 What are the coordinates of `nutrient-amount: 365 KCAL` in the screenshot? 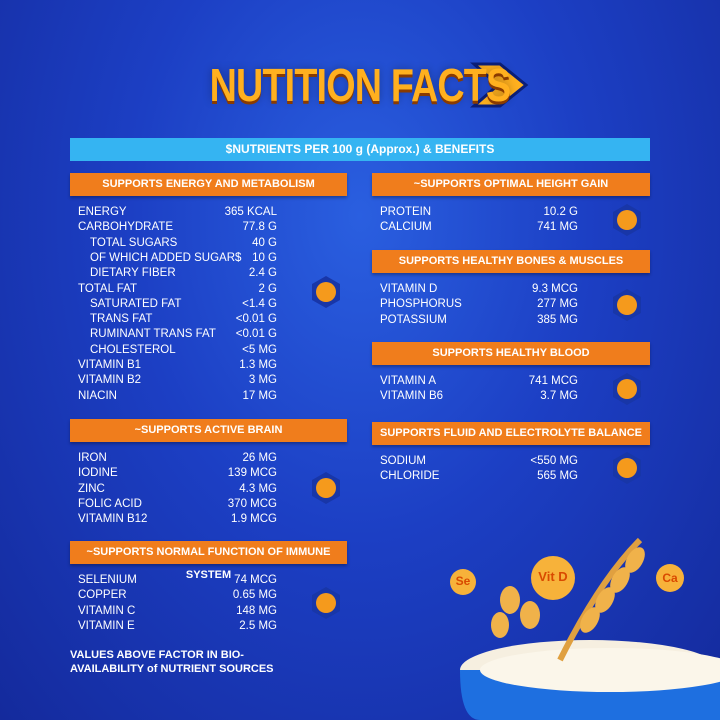 It's located at (250, 212).